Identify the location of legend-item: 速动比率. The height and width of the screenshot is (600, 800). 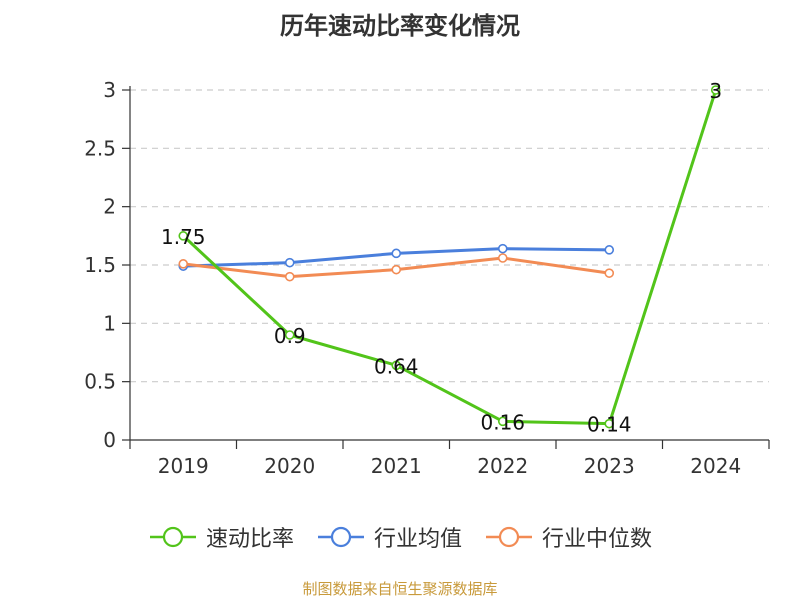
(221, 537).